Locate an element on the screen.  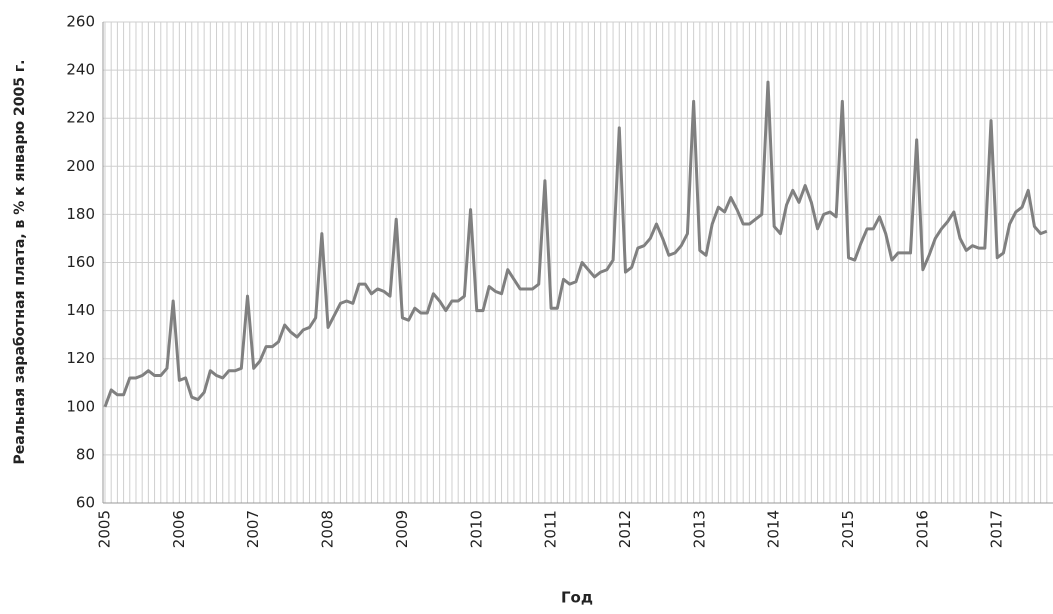
y-tick-label: 260 is located at coordinates (80, 22).